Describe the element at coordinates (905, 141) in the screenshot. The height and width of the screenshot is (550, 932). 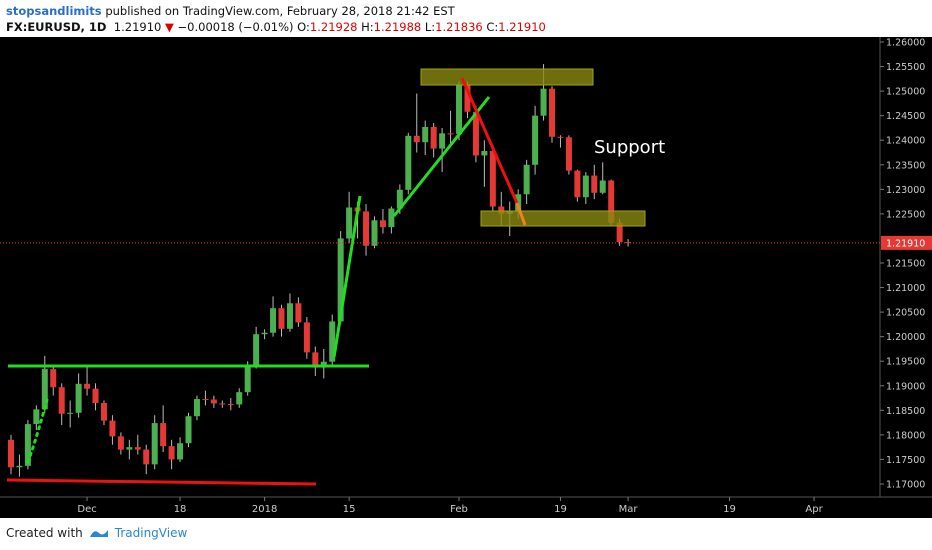
I see `y-tick-label: 1.24000` at that location.